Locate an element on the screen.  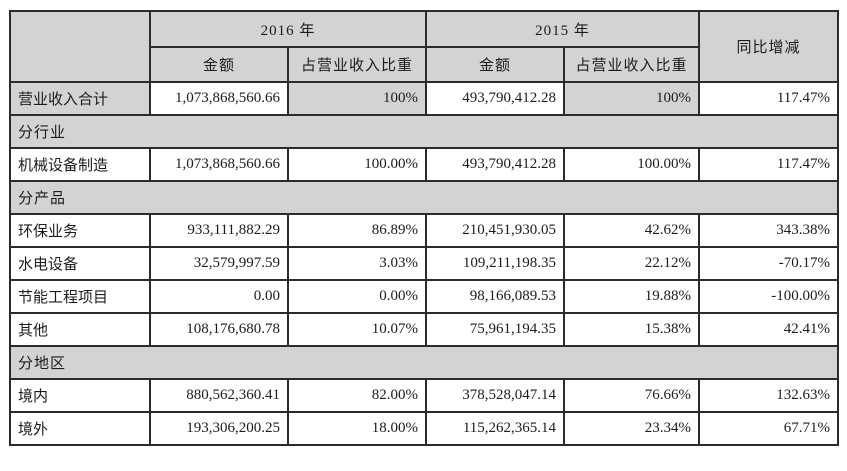
ratio-2015-header: 占营业收入比重 is located at coordinates (632, 64).